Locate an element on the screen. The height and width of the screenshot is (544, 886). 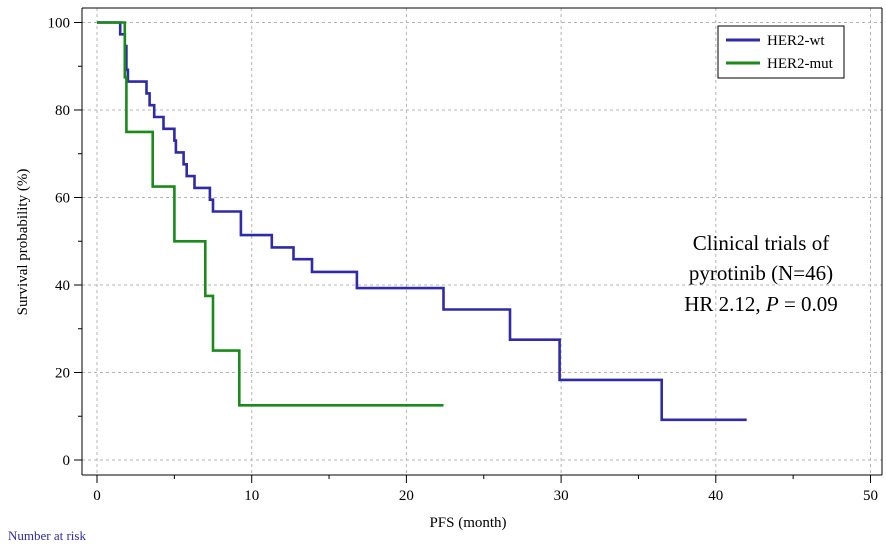
annotation-p-value: = 0.09 is located at coordinates (808, 304).